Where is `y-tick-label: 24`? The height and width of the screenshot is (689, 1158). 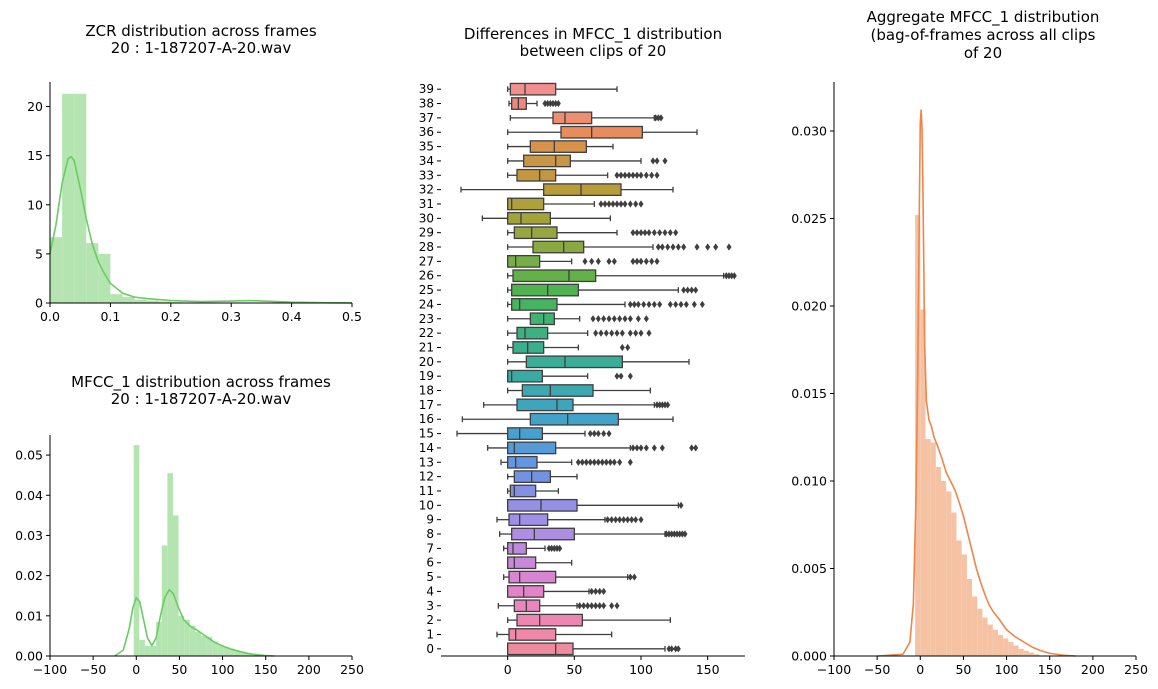 y-tick-label: 24 is located at coordinates (426, 304).